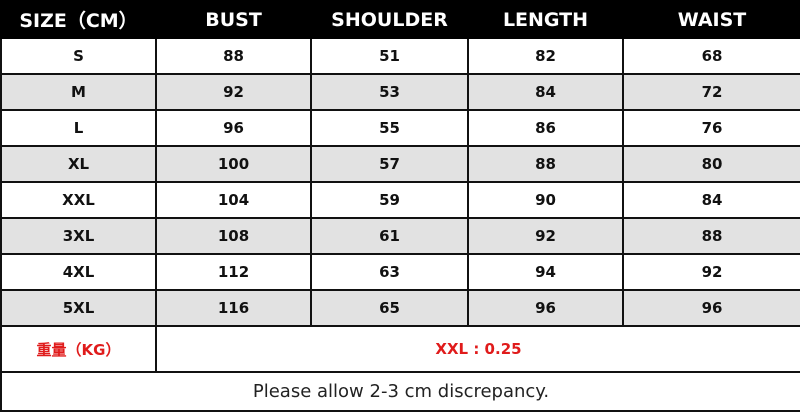 The height and width of the screenshot is (416, 800). Describe the element at coordinates (389, 92) in the screenshot. I see `measurement-cell: 53` at that location.